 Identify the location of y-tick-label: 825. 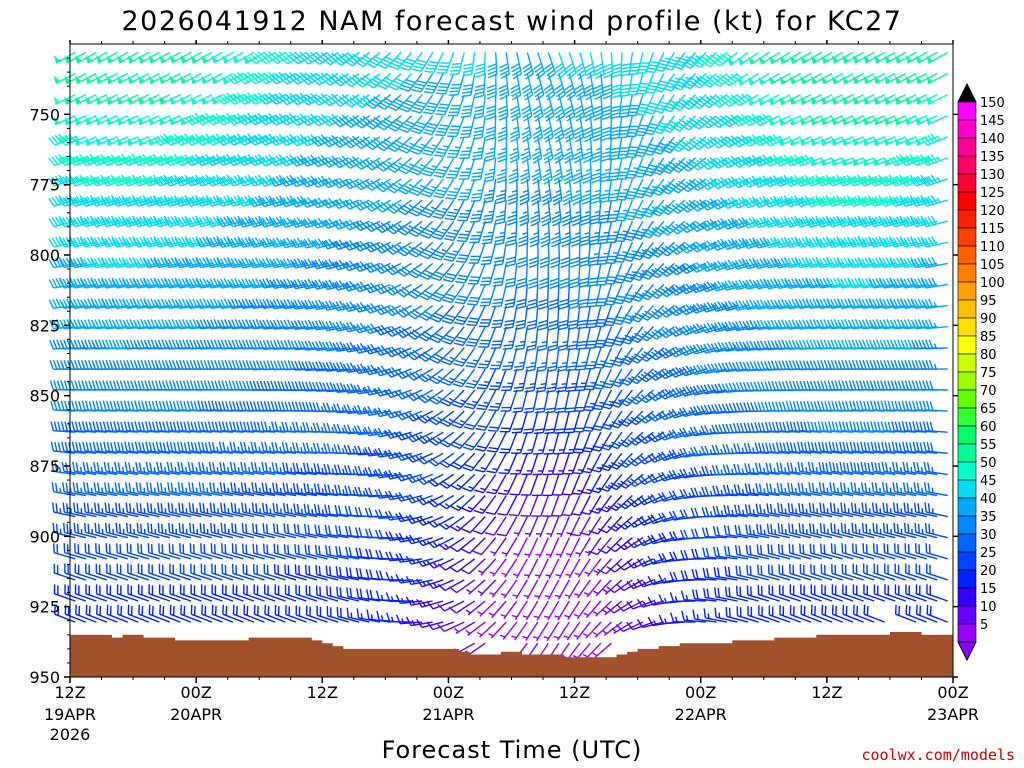
(44, 325).